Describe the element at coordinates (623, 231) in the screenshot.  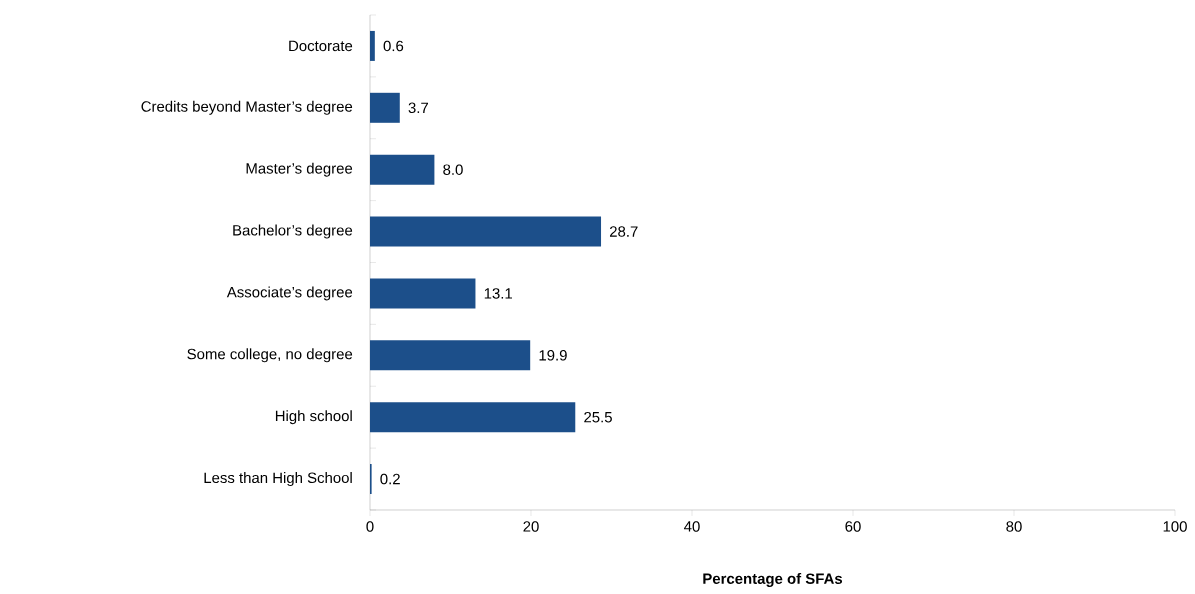
I see `data-label: 28.7` at that location.